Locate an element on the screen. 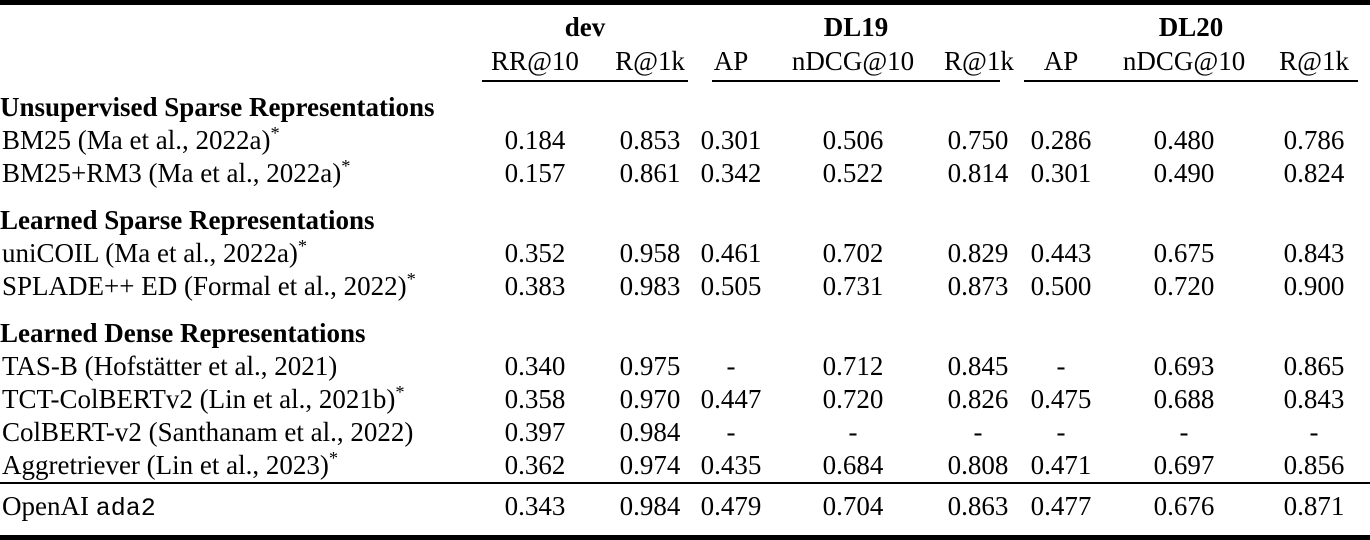 This screenshot has width=1370, height=540. row-label: TAS-B (Hofstätter et al., 2021) is located at coordinates (170, 366).